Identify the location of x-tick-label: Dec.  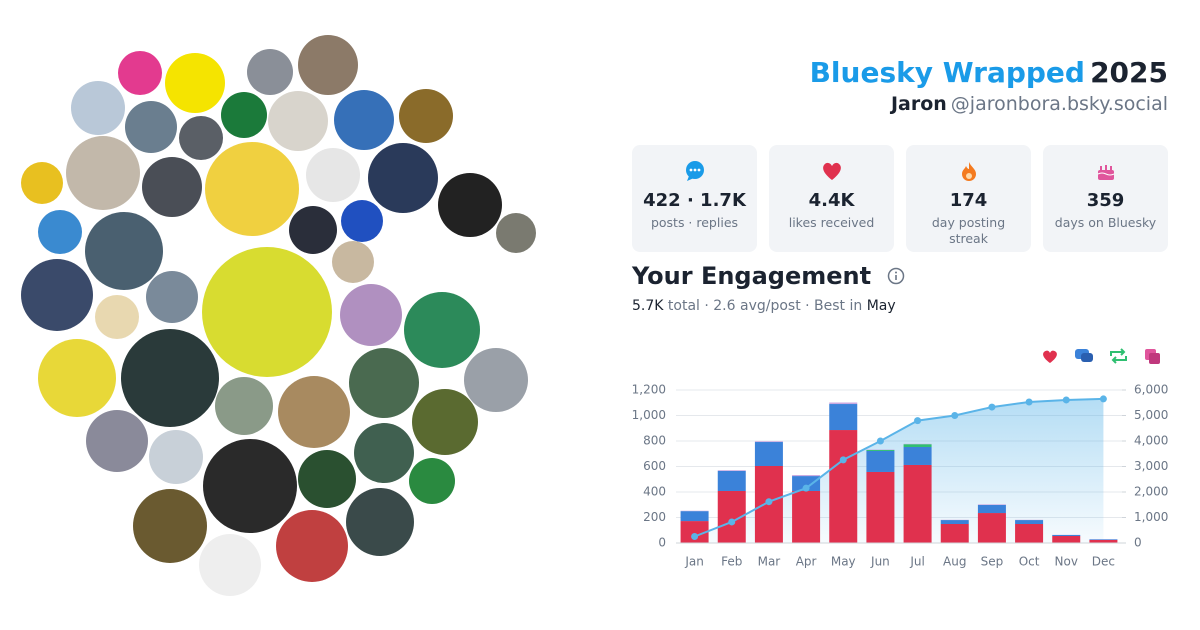
(1103, 562).